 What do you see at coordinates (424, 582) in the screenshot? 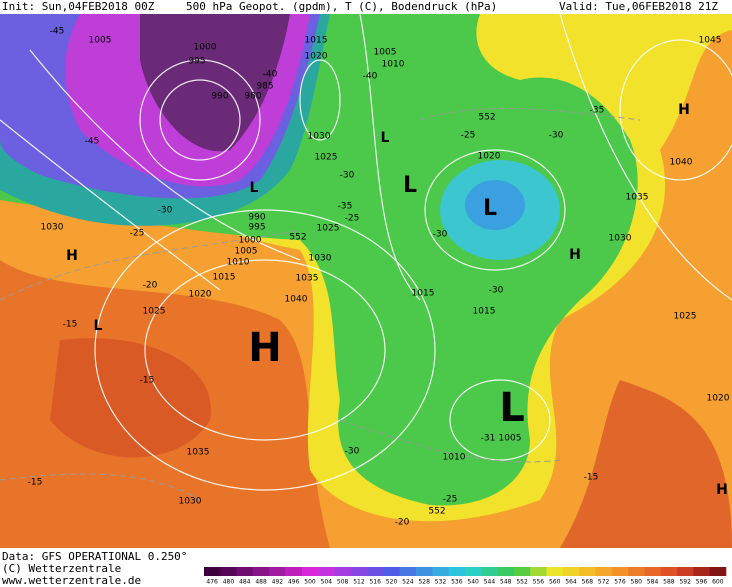
I see `color-scale-label: 528` at bounding box center [424, 582].